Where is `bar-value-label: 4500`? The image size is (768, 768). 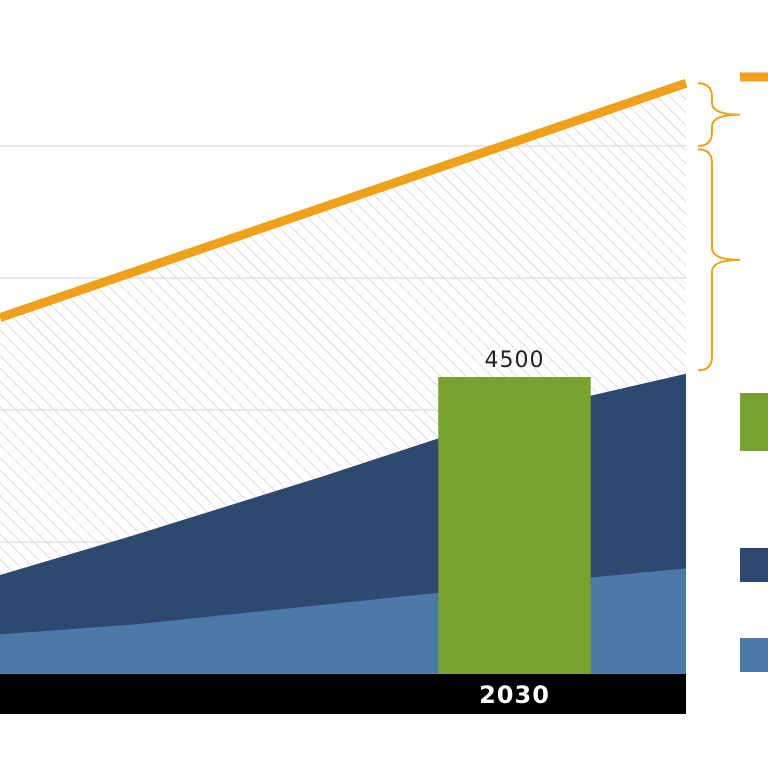
bar-value-label: 4500 is located at coordinates (515, 360).